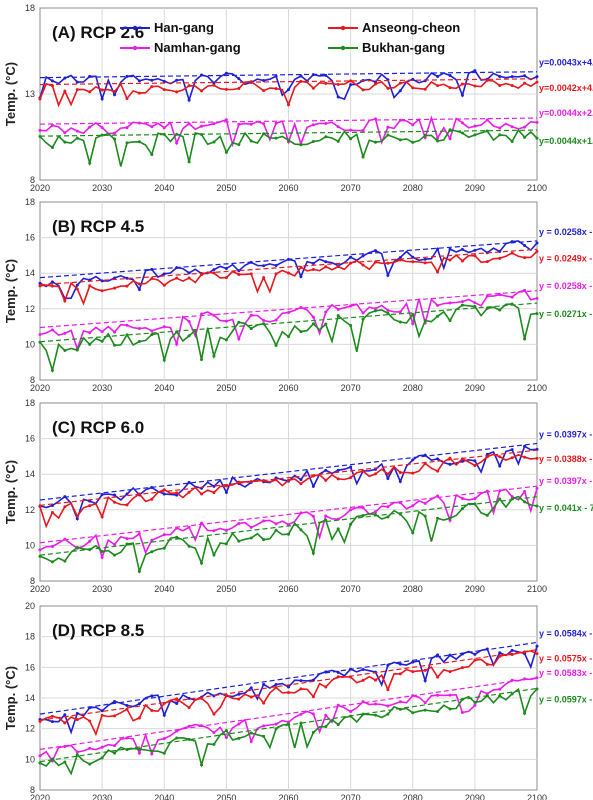  Describe the element at coordinates (32, 180) in the screenshot. I see `y-tick-label: 8` at that location.